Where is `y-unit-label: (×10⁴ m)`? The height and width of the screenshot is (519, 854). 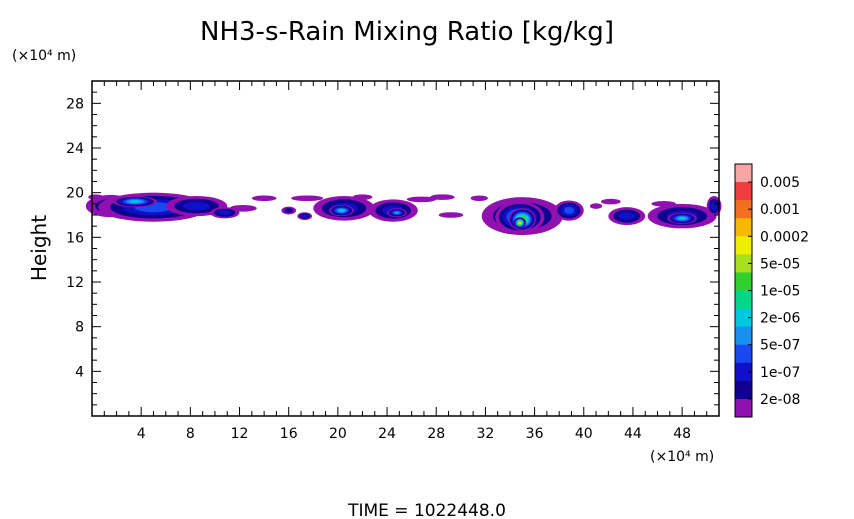
y-unit-label: (×10⁴ m) is located at coordinates (44, 56).